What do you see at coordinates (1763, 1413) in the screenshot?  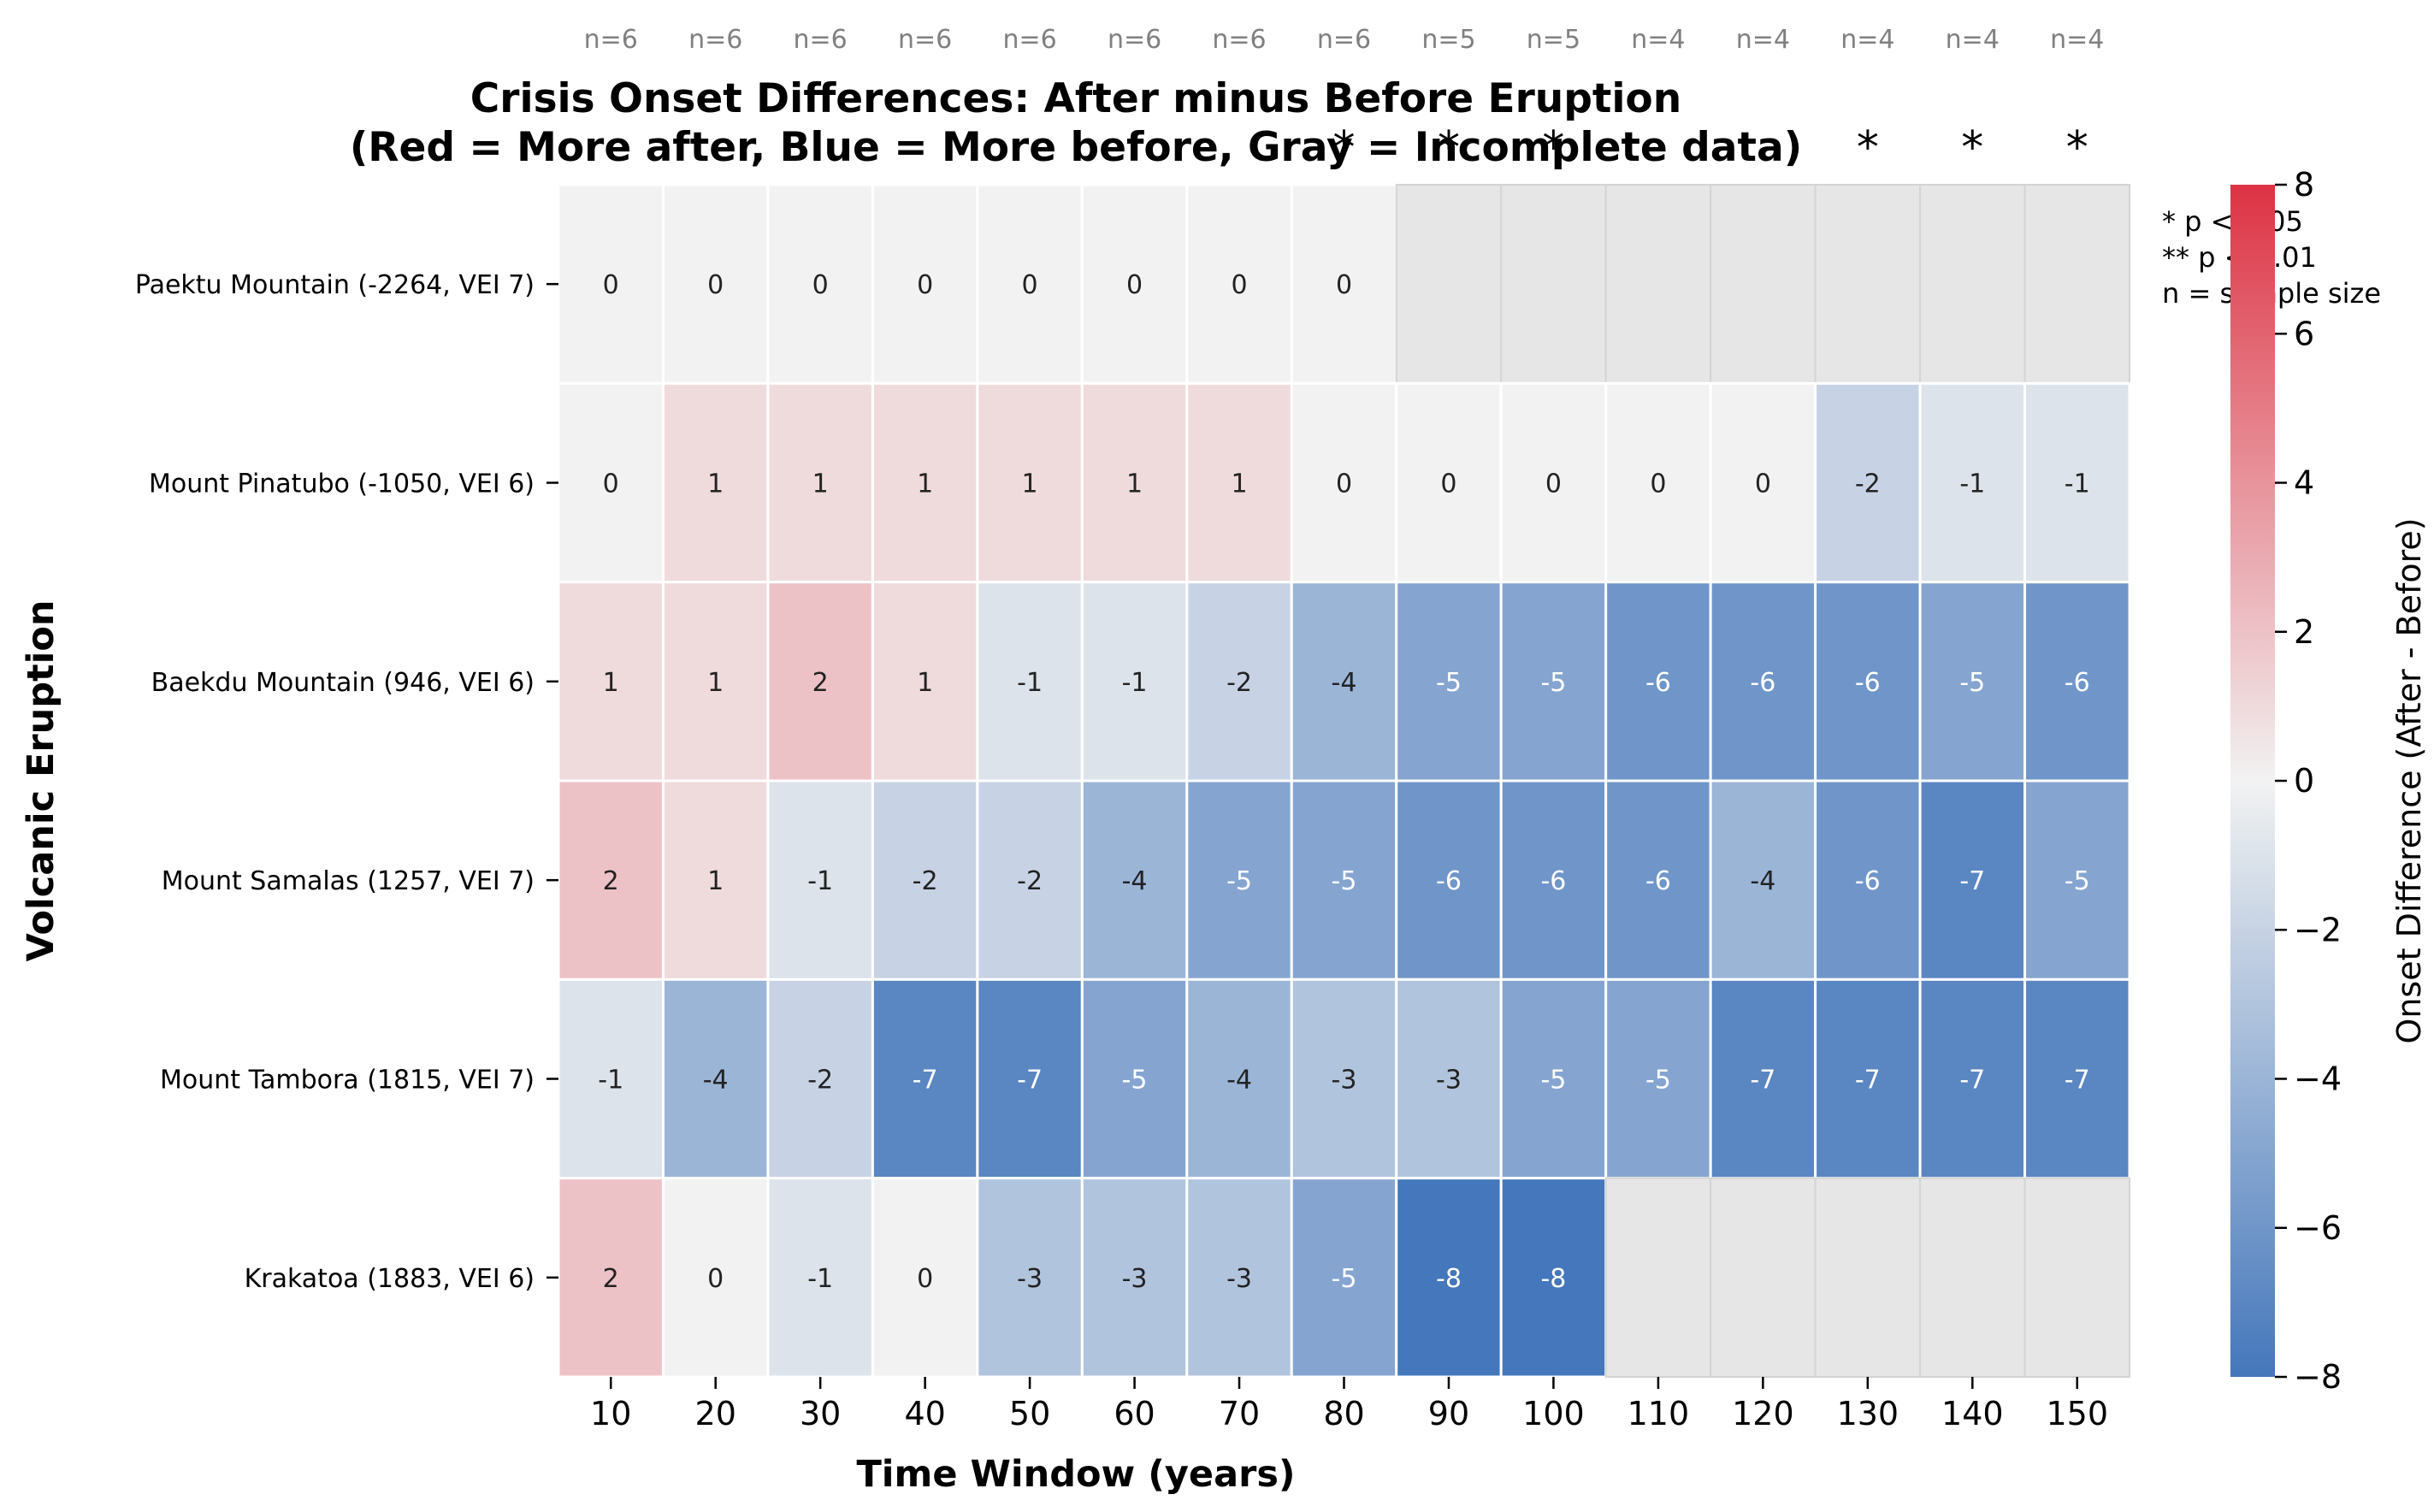 I see `x-tick-label: 120` at bounding box center [1763, 1413].